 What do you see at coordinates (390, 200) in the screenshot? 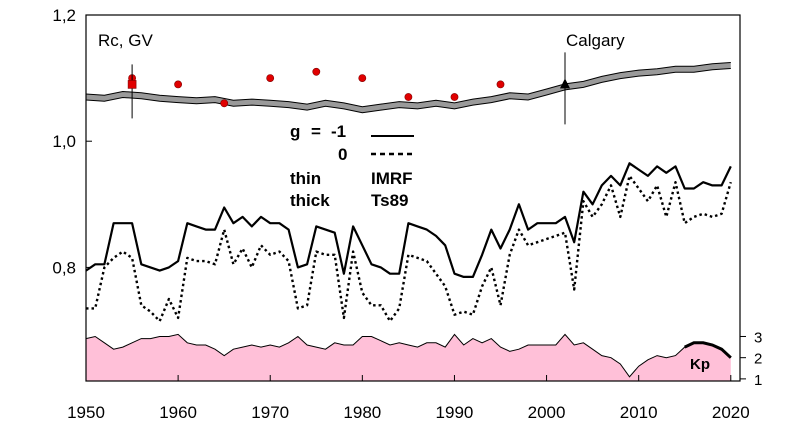
I see `legend-model-2: Ts89` at bounding box center [390, 200].